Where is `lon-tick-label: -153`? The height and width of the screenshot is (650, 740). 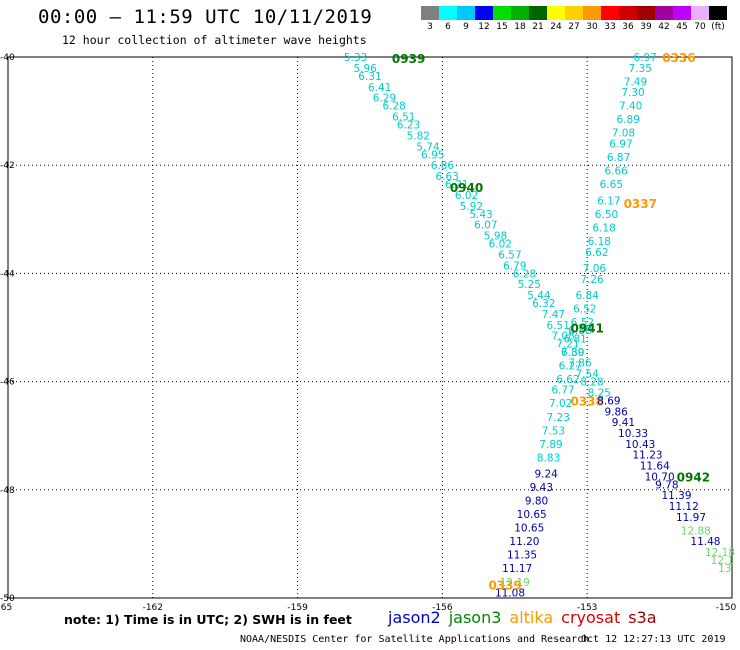
lon-tick-label: -153 is located at coordinates (587, 608).